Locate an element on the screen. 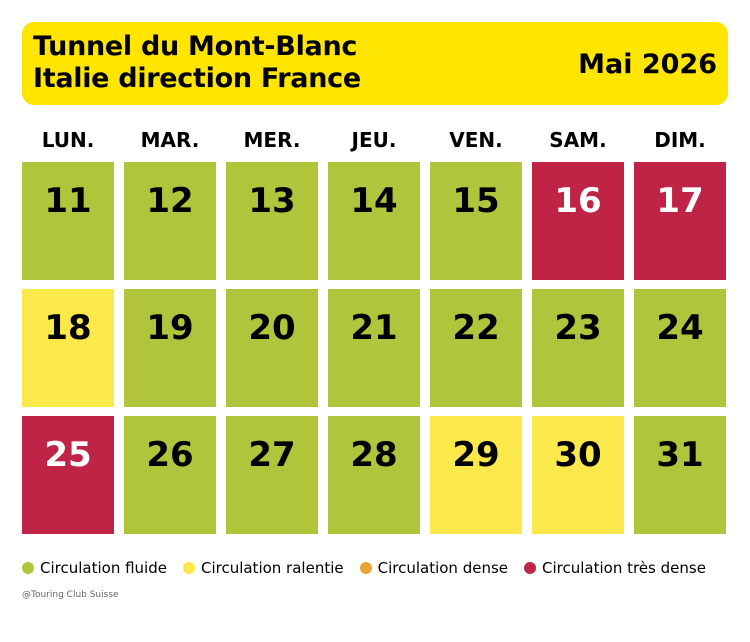 Image resolution: width=750 pixels, height=642 pixels. day-cell: 13 is located at coordinates (272, 221).